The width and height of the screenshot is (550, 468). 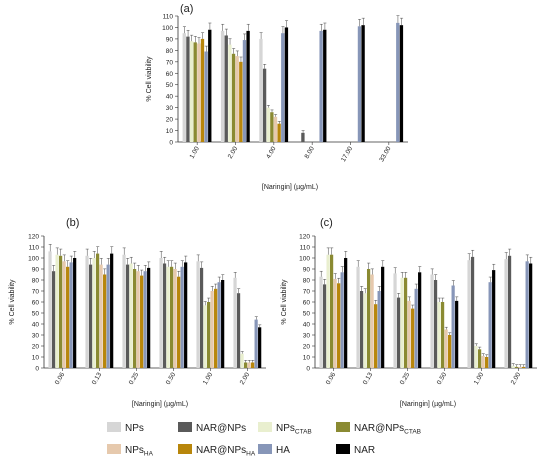 What do you see at coordinates (347, 154) in the screenshot?
I see `x-tick-label: 17.00` at bounding box center [347, 154].